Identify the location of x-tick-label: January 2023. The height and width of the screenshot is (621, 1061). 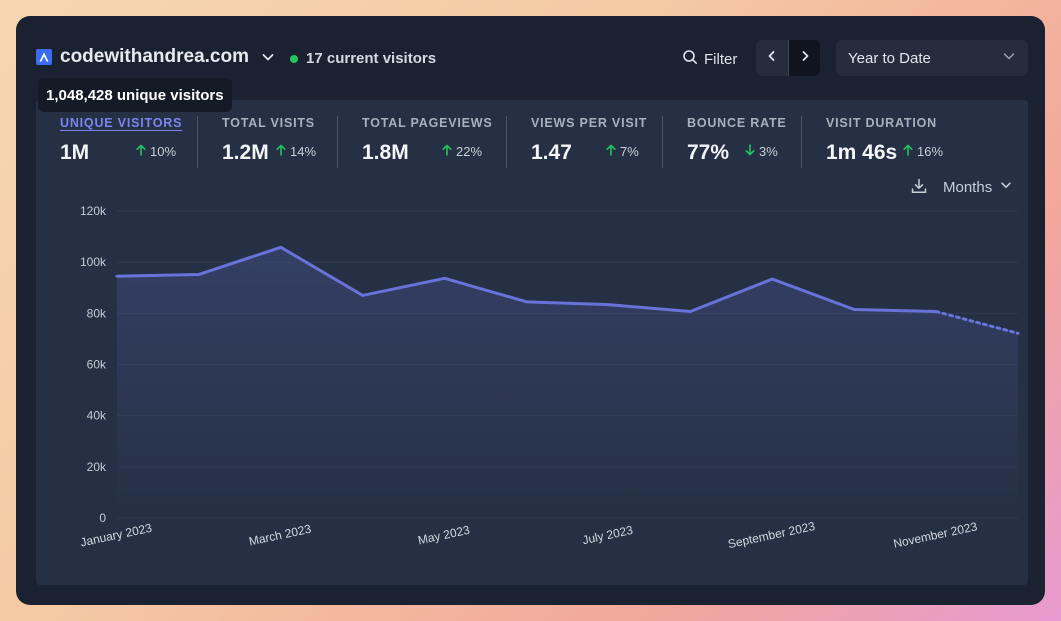
(116, 535).